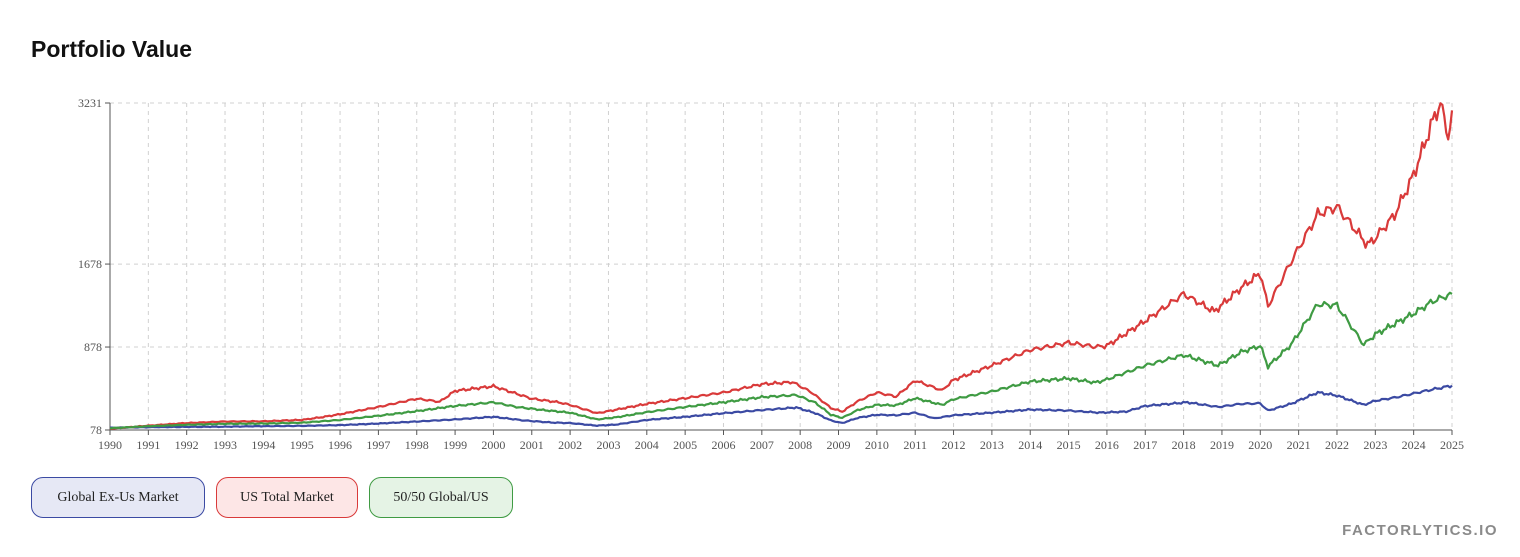  I want to click on y-tick-label: 1678, so click(90, 264).